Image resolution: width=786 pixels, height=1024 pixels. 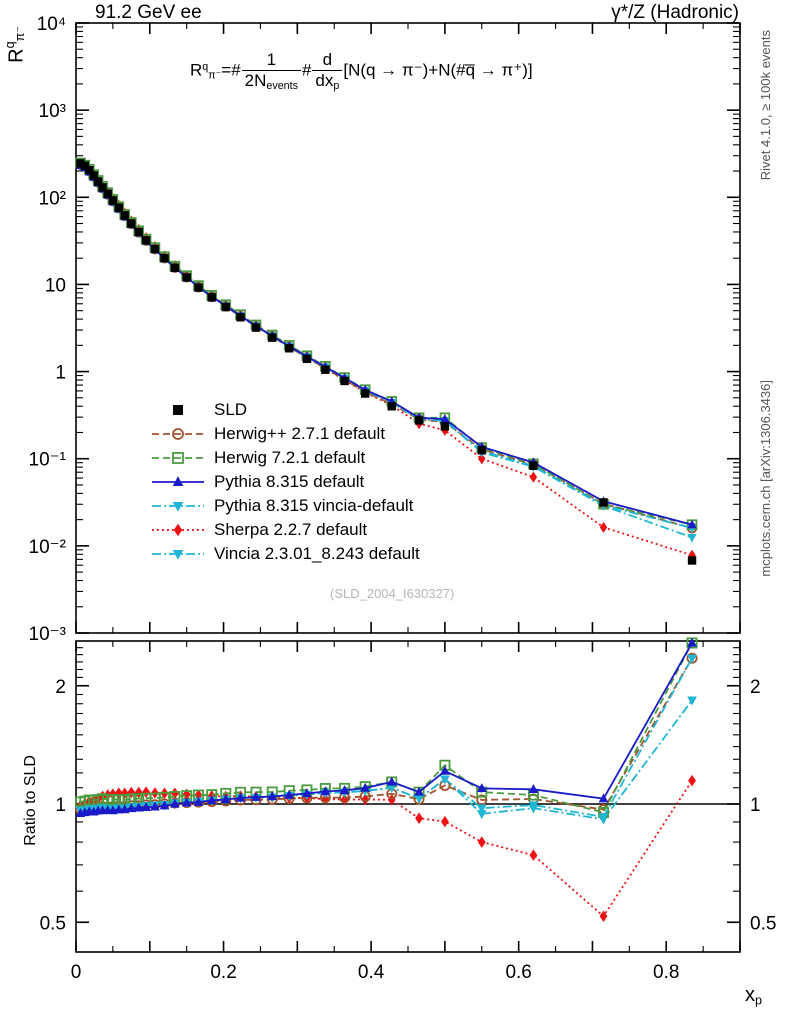 I want to click on formula-mid-hash: #, so click(x=306, y=70).